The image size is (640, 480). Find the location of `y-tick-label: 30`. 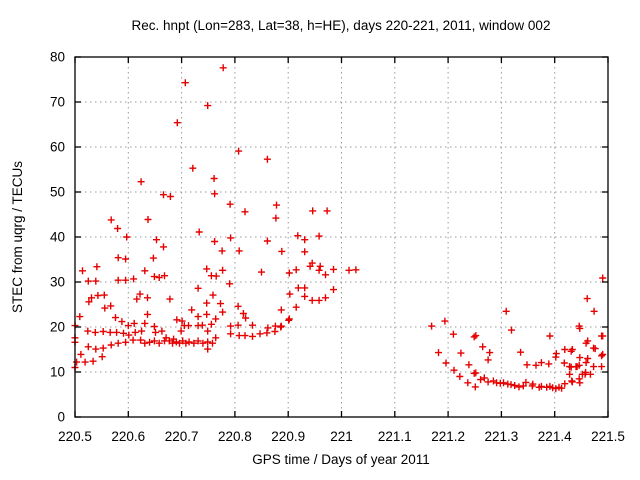

y-tick-label: 30 is located at coordinates (57, 282).